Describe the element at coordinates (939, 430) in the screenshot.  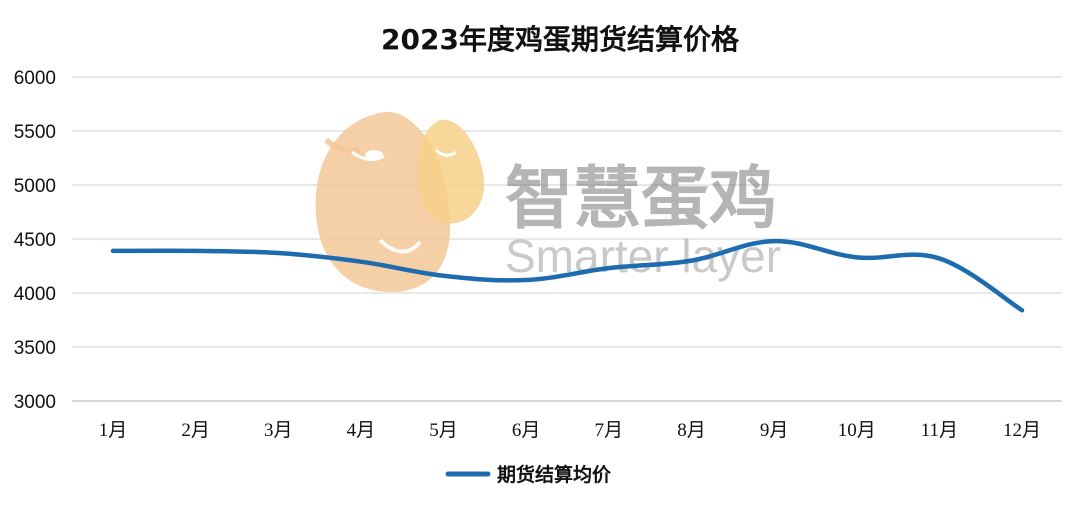
I see `x-tick-label: 11月` at that location.